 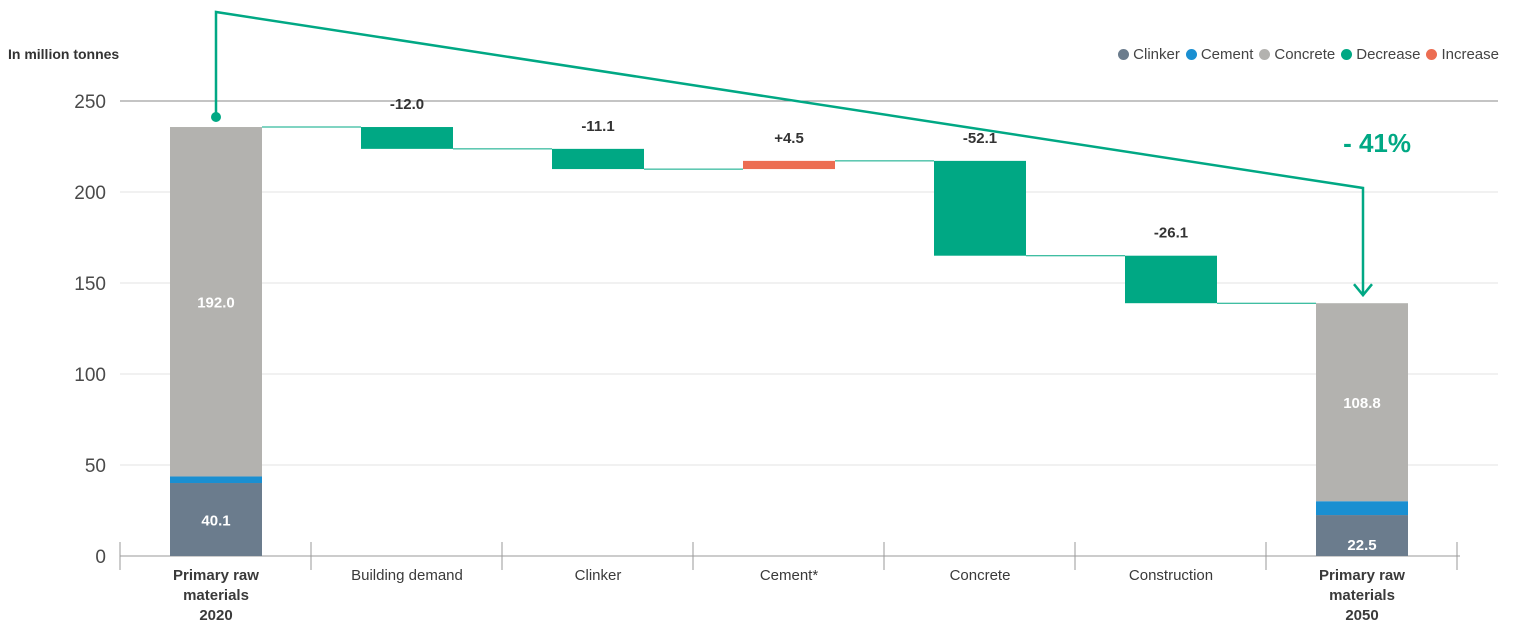 What do you see at coordinates (1156, 54) in the screenshot?
I see `legend-label-clinker: Clinker` at bounding box center [1156, 54].